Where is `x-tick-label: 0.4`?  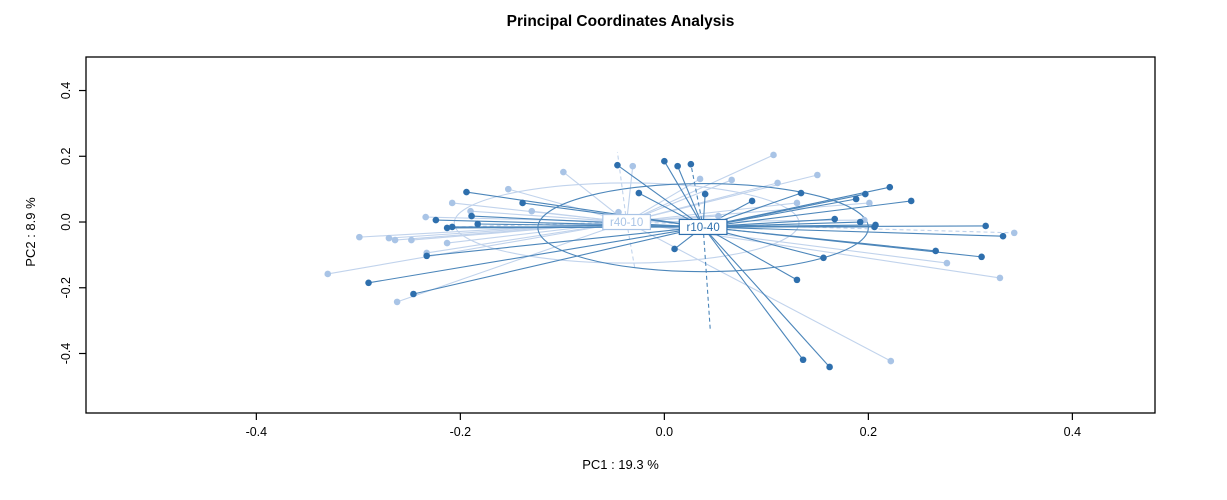
x-tick-label: 0.4 is located at coordinates (1072, 432).